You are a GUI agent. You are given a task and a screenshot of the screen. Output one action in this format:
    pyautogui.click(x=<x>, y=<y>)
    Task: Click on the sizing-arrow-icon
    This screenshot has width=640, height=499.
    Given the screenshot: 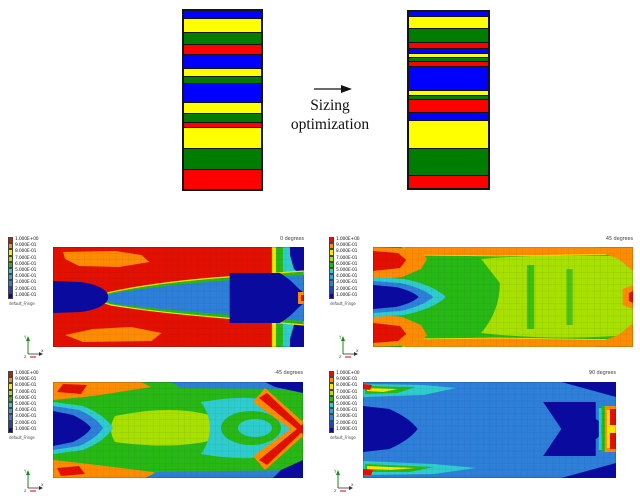 What is the action you would take?
    pyautogui.click(x=333, y=86)
    